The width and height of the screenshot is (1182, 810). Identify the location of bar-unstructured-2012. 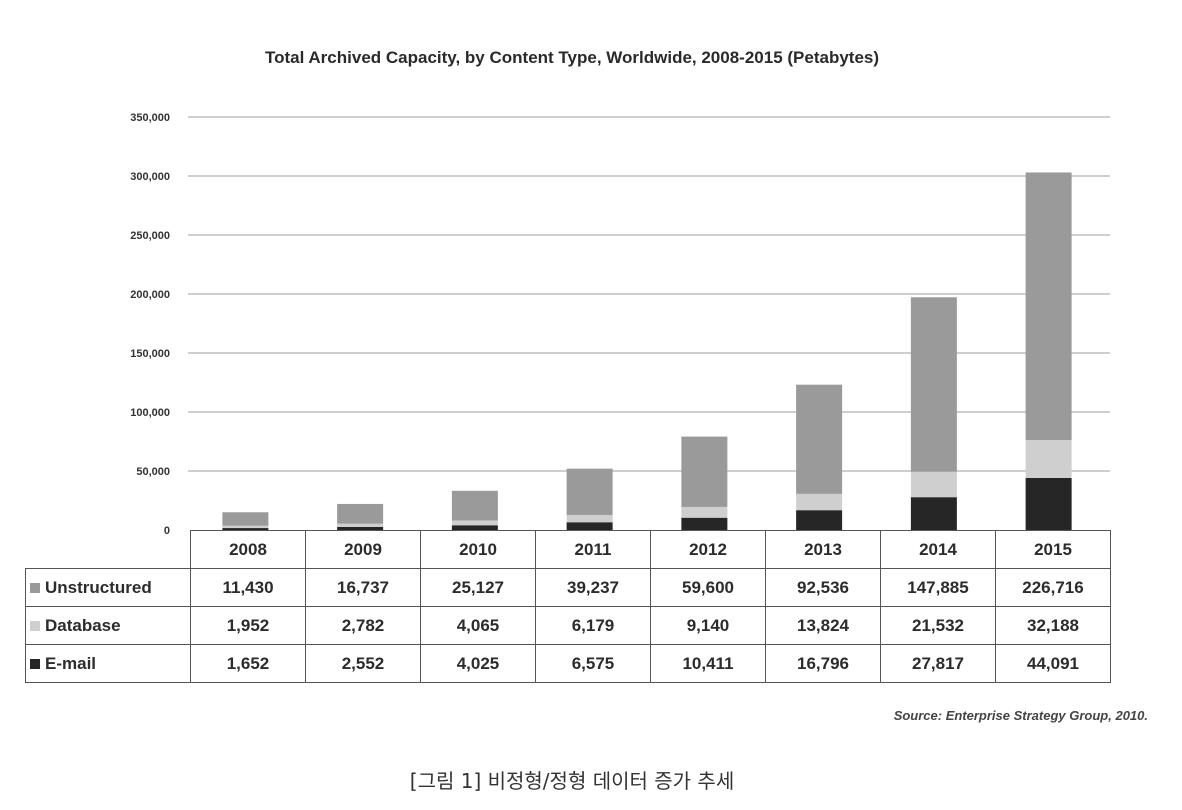
(704, 471).